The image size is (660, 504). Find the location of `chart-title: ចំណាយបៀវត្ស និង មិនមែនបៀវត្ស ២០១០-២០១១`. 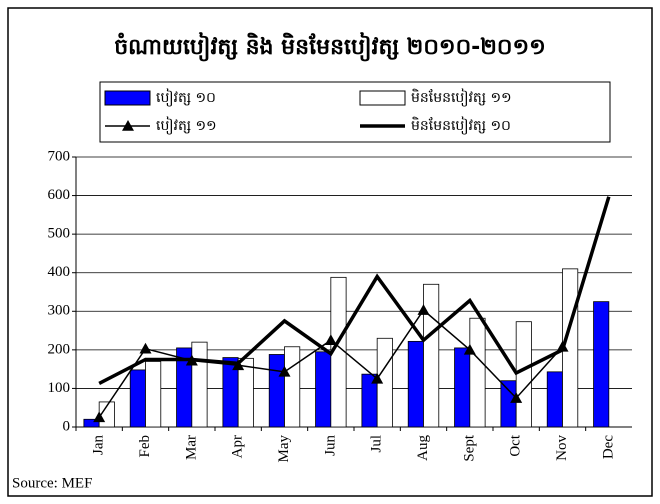

chart-title: ចំណាយបៀវត្ស និង មិនមែនបៀវត្ស ២០១០-២០១១ is located at coordinates (330, 47).